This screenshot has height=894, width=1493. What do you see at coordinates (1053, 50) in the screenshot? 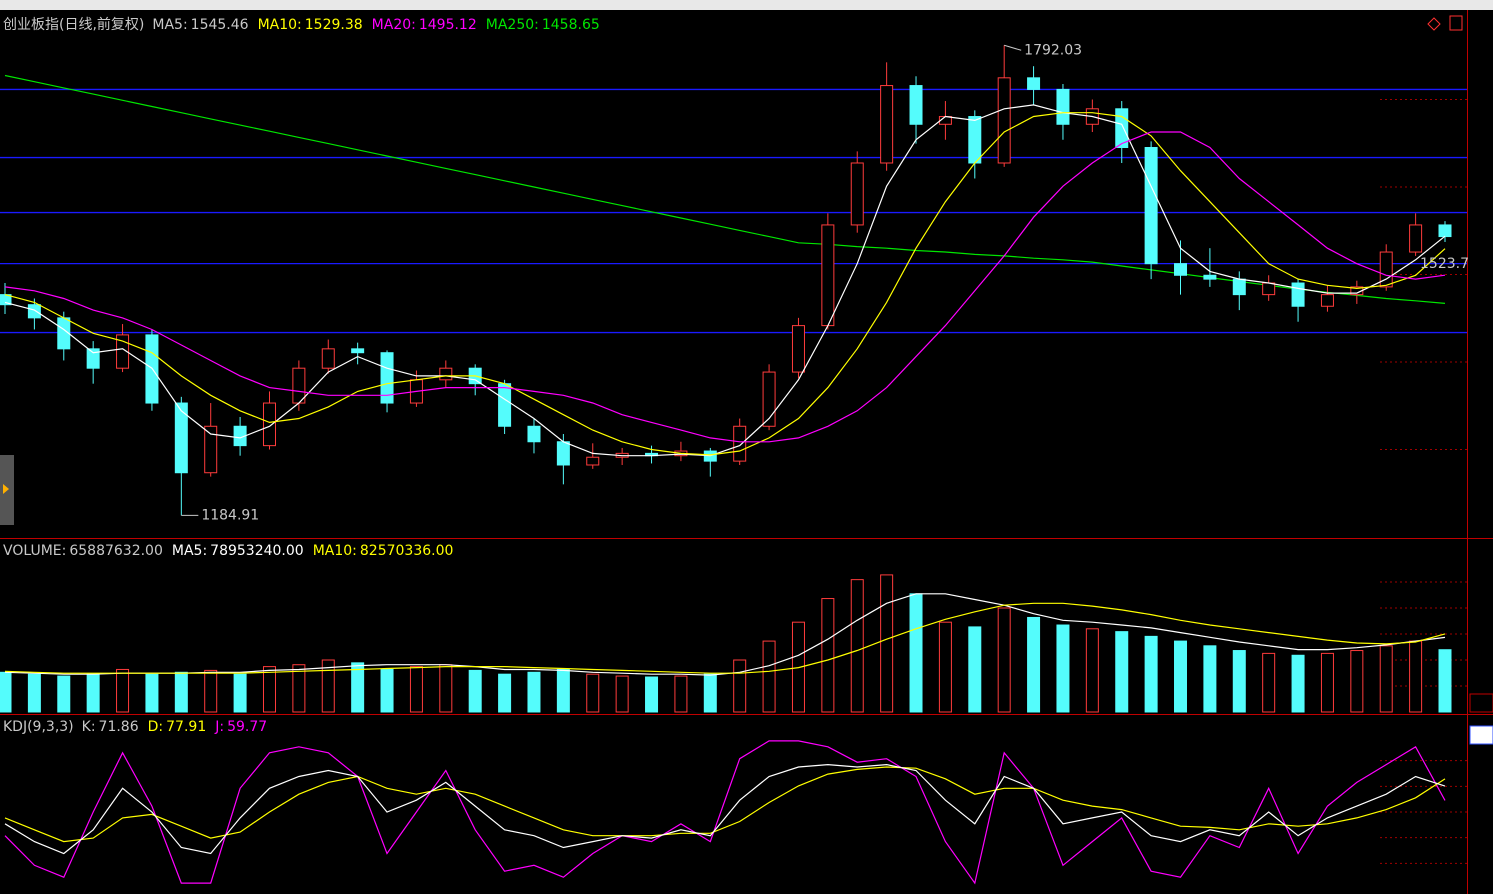
I see `high-label: 1792.03` at bounding box center [1053, 50].